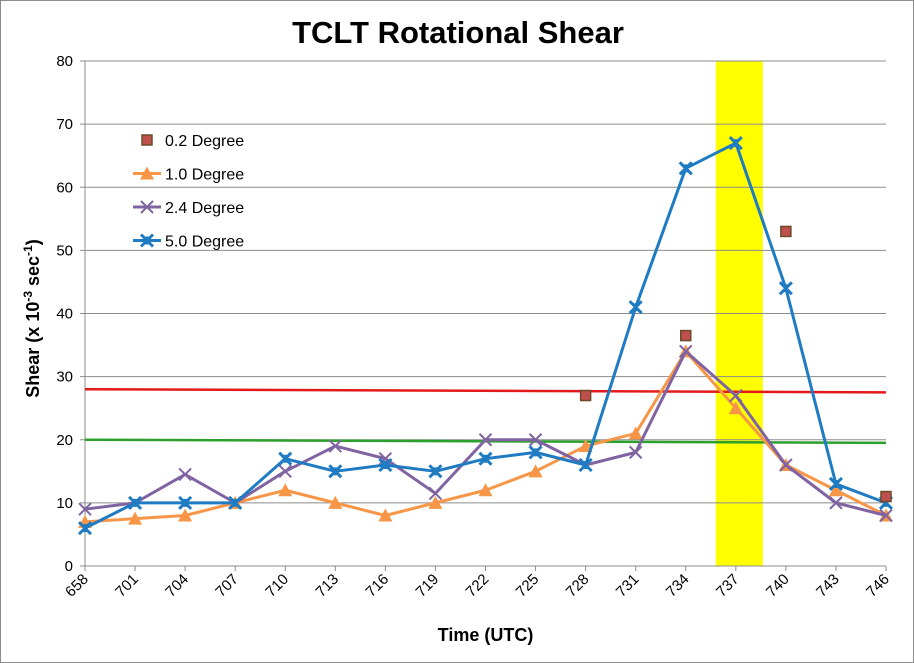 This screenshot has height=663, width=914. Describe the element at coordinates (28, 296) in the screenshot. I see `y-axis-title-superscript: -3` at that location.